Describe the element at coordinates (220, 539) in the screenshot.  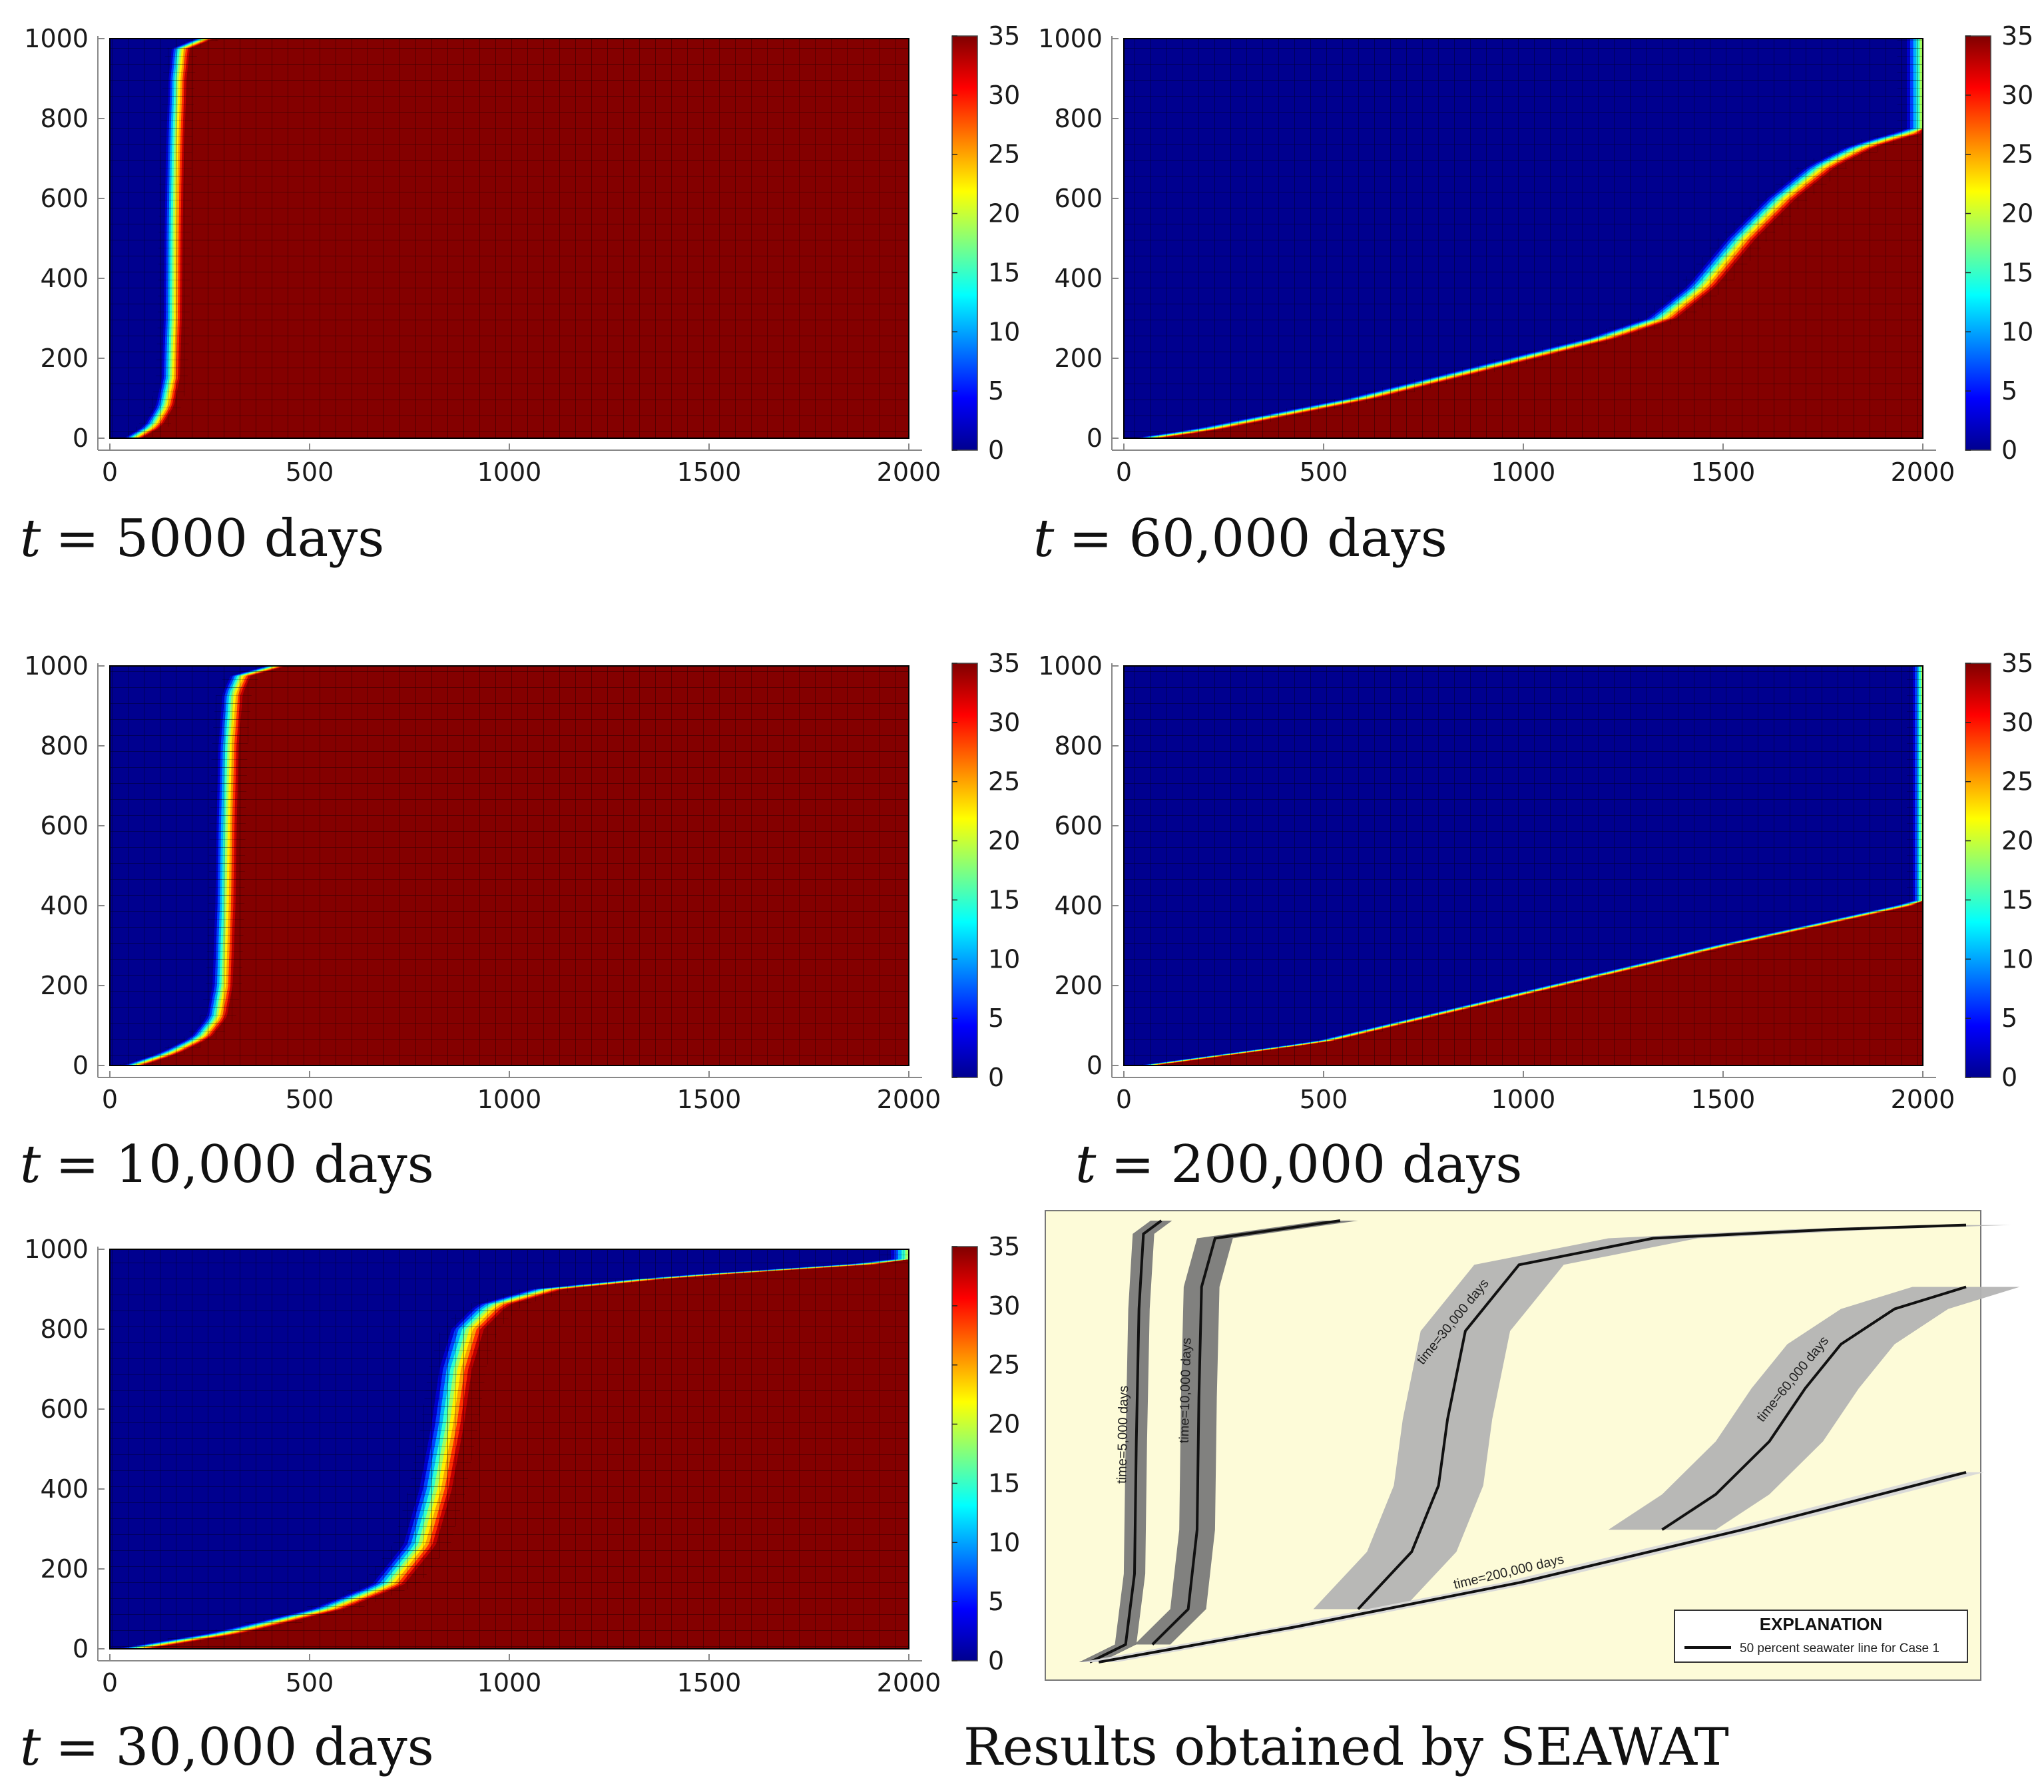
I see `caption-text: = 5000 days` at that location.